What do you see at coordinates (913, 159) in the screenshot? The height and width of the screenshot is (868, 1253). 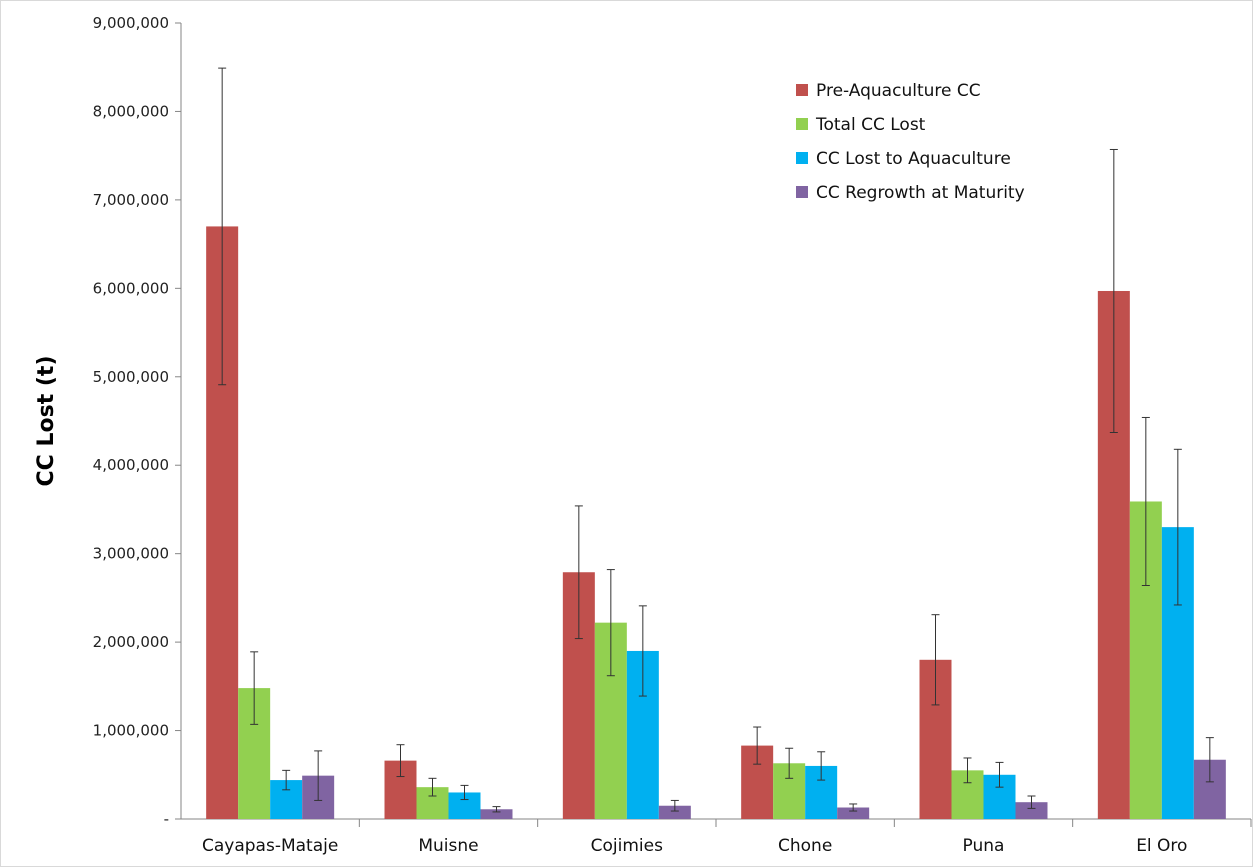 I see `legend-item-label: CC Lost to Aquaculture` at bounding box center [913, 159].